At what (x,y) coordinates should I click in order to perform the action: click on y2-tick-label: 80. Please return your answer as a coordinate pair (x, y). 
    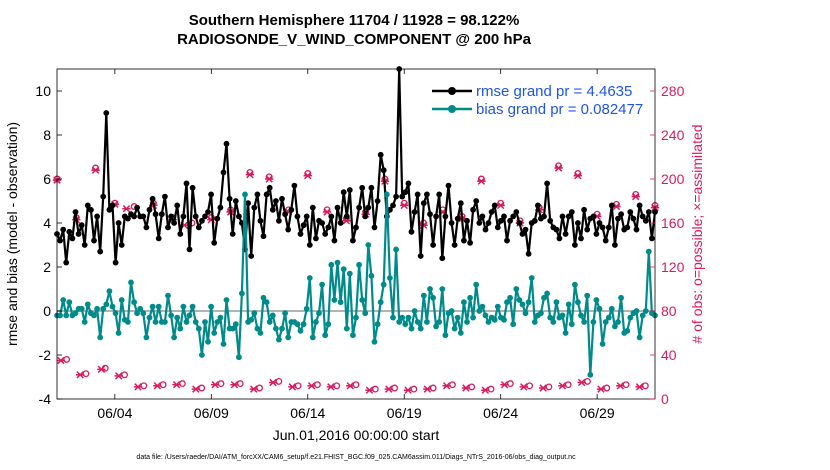
    Looking at the image, I should click on (669, 311).